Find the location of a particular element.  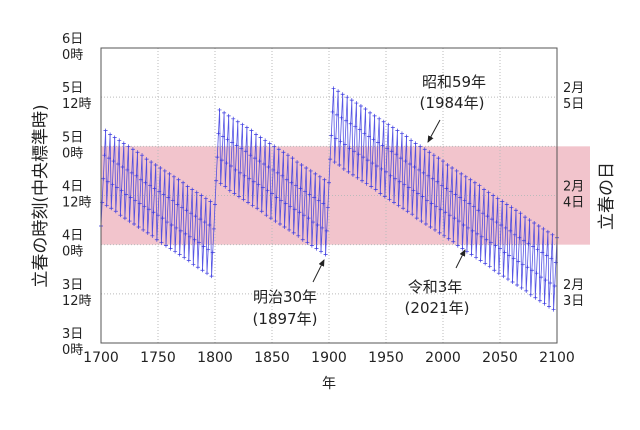

annotation-2021: 令和3年 (2021年) is located at coordinates (437, 283).